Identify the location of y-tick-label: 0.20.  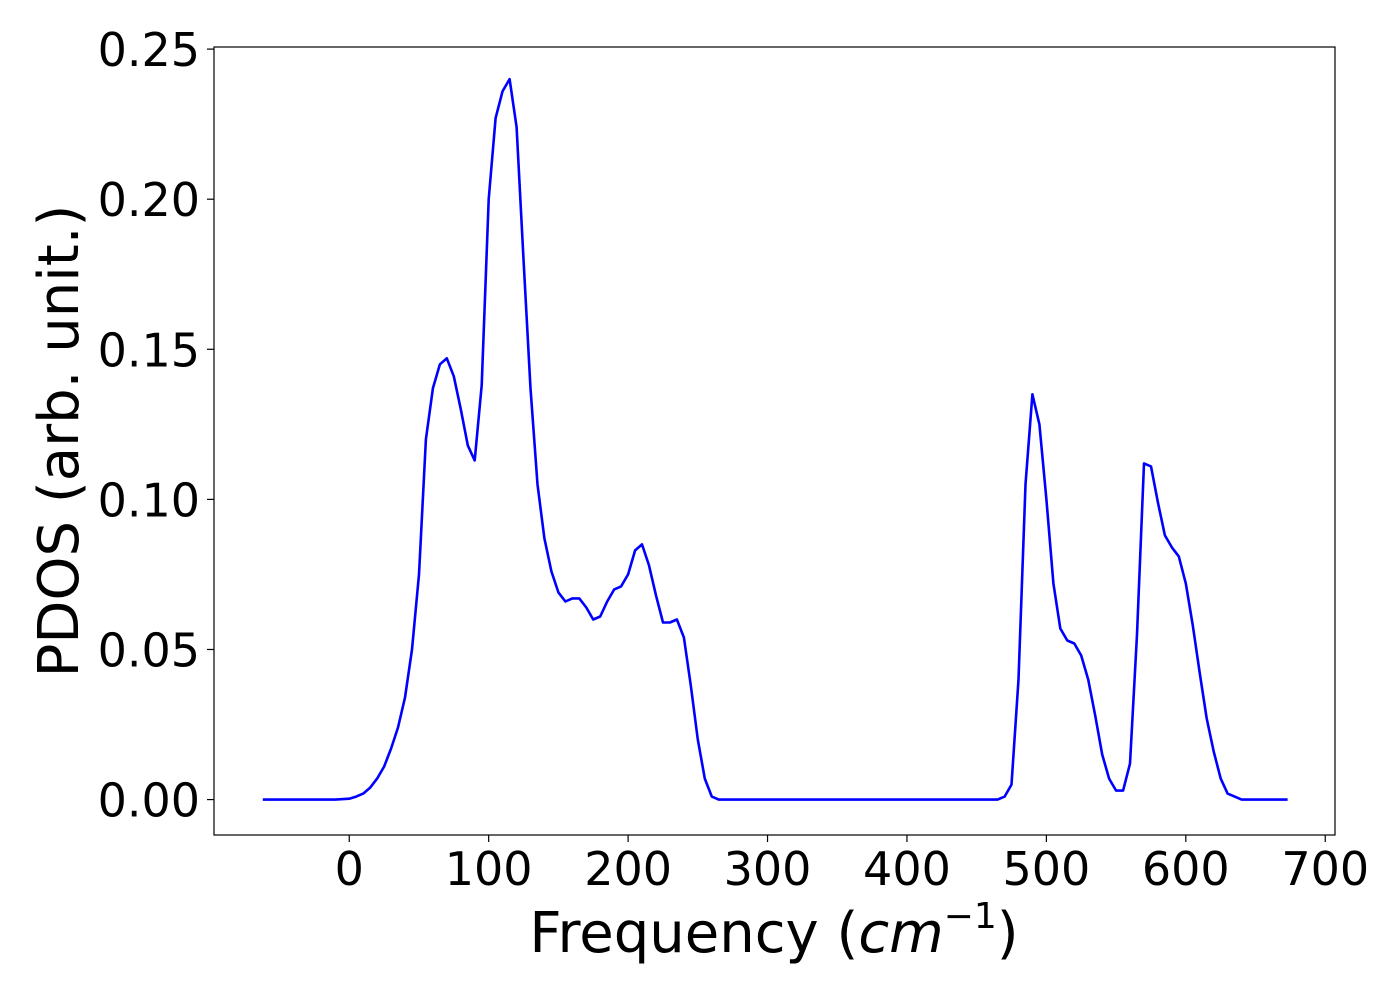
(149, 200).